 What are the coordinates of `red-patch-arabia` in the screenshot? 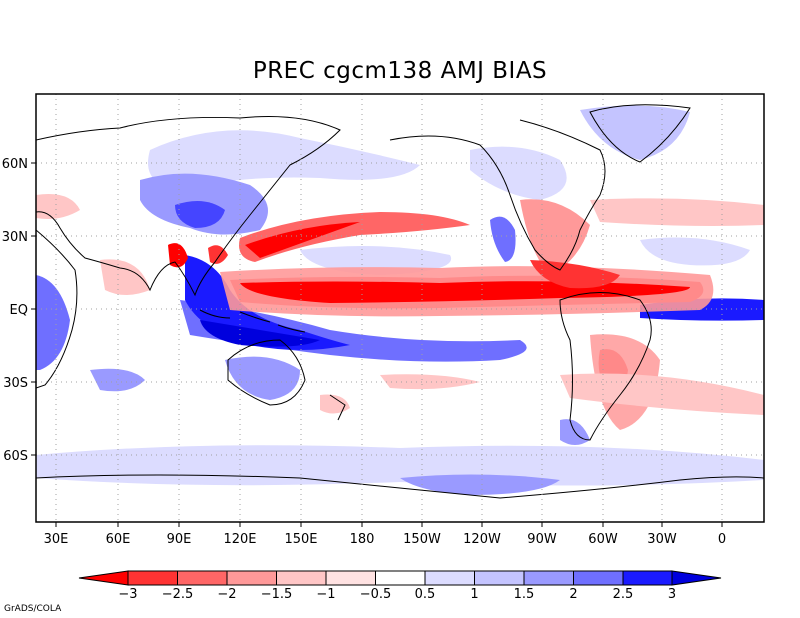 It's located at (125, 277).